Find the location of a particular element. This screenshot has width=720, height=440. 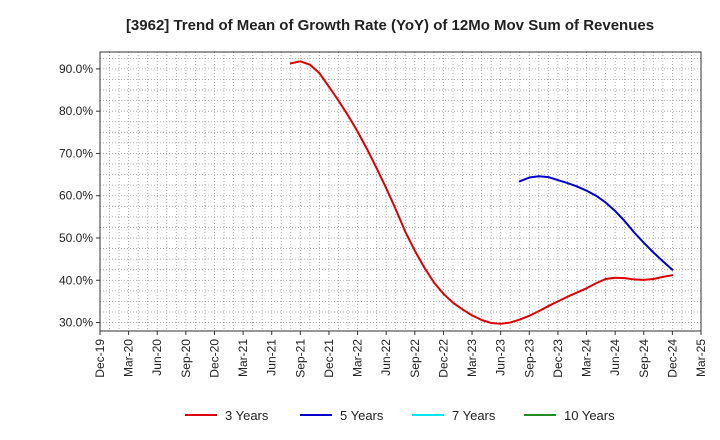

x-tick-label: Dec-23 is located at coordinates (558, 358).